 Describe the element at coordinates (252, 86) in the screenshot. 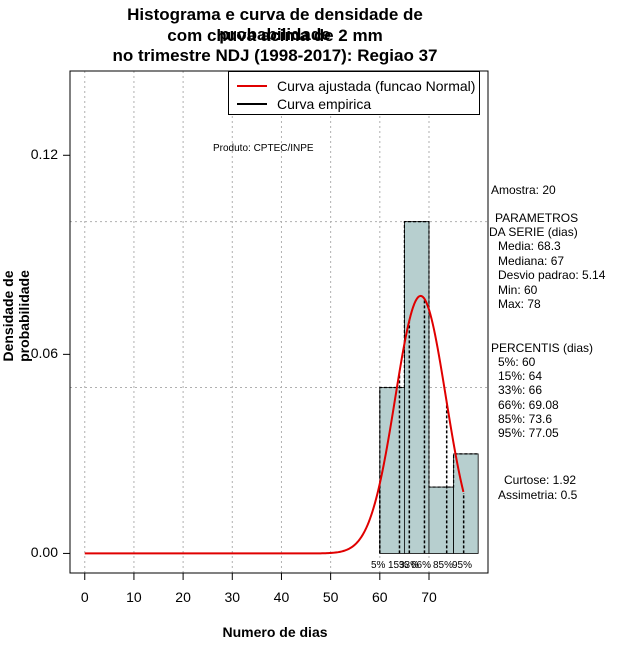

I see `legend-swatch-fitted` at that location.